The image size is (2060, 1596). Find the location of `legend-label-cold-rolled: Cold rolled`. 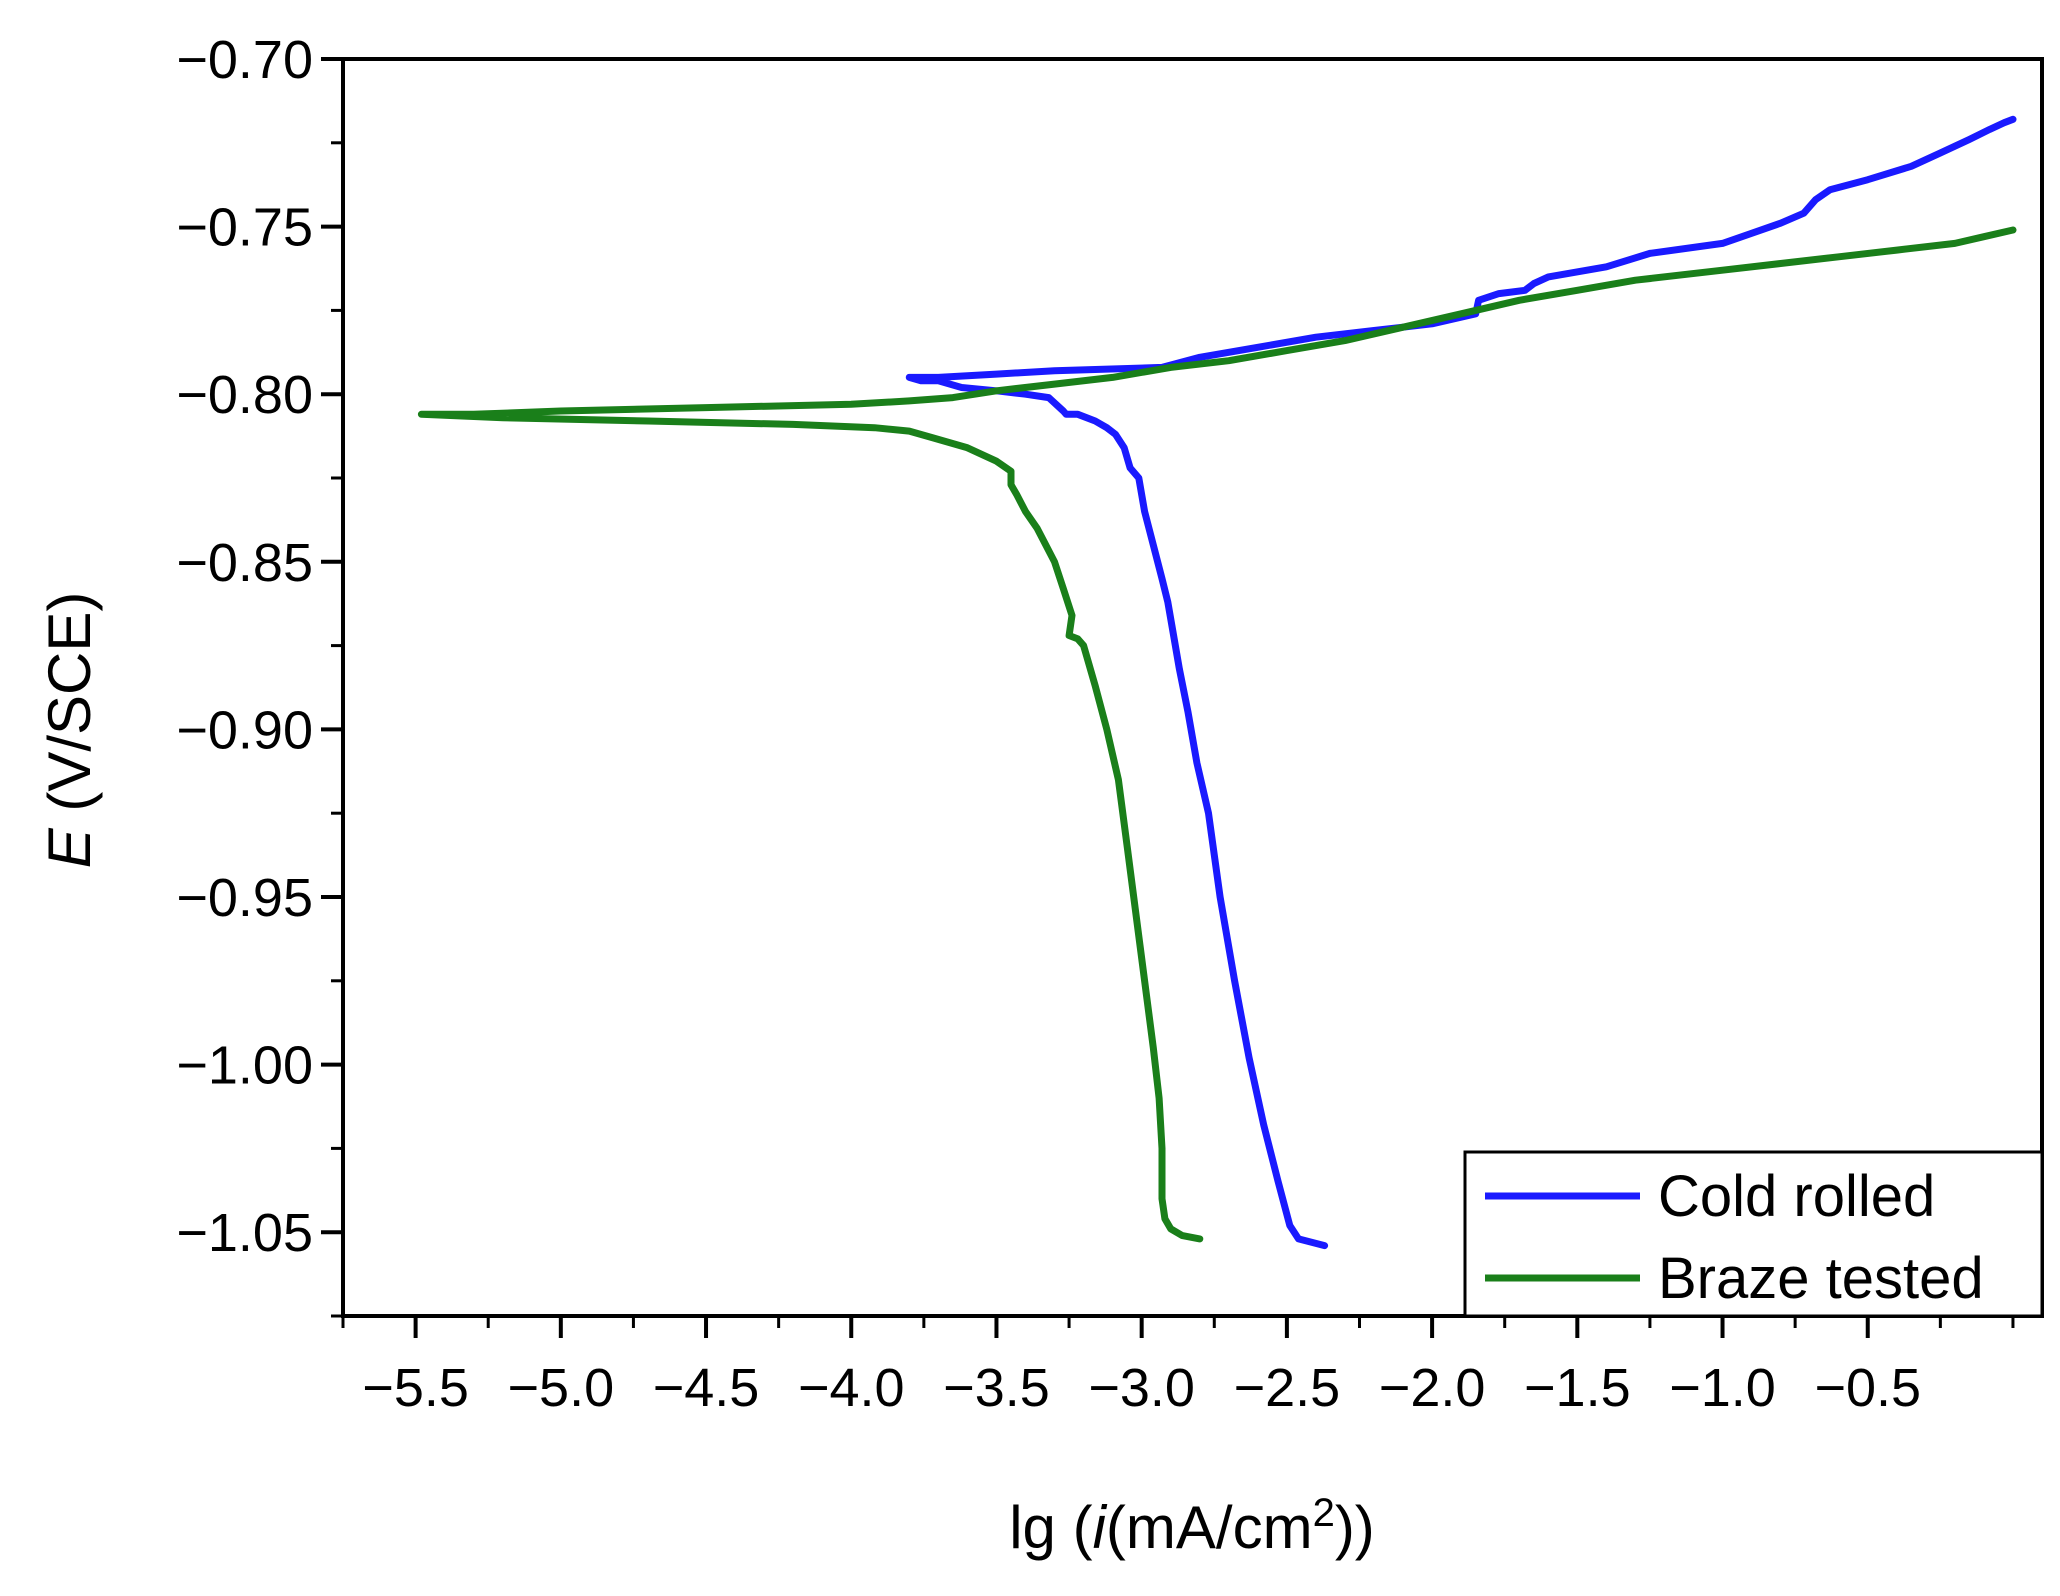

legend-label-cold-rolled: Cold rolled is located at coordinates (1796, 1196).